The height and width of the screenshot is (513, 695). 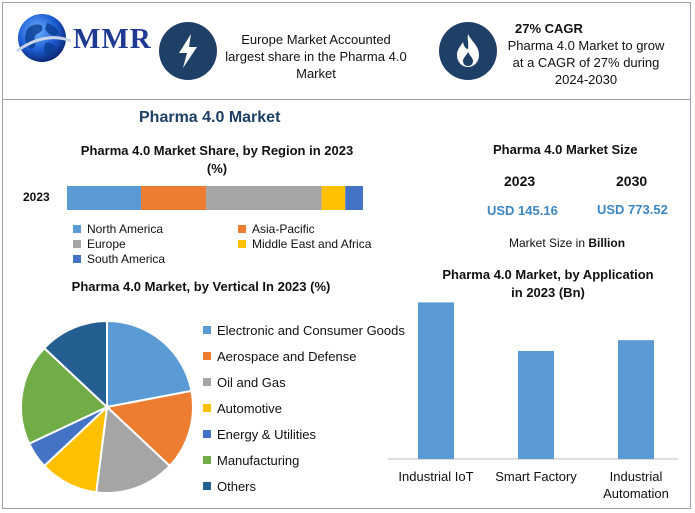 I want to click on market-size-value-2023: USD 145.16, so click(x=522, y=210).